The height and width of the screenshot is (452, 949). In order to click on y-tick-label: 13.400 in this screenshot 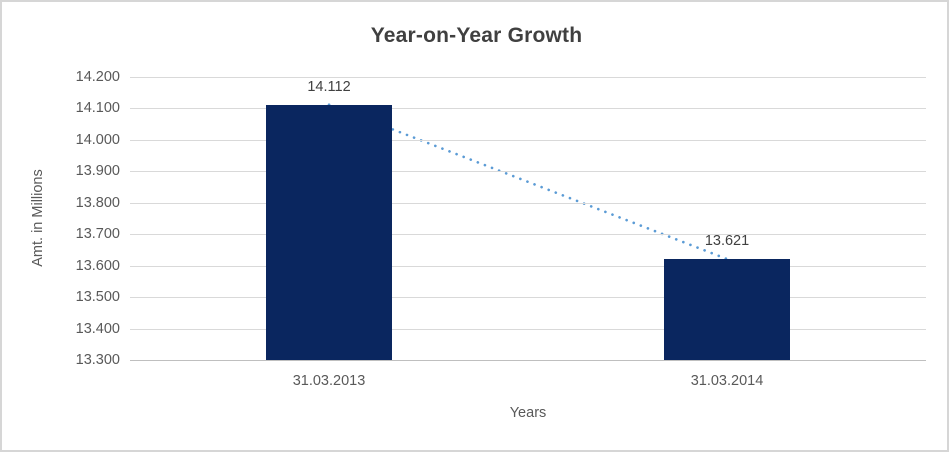, I will do `click(97, 328)`.